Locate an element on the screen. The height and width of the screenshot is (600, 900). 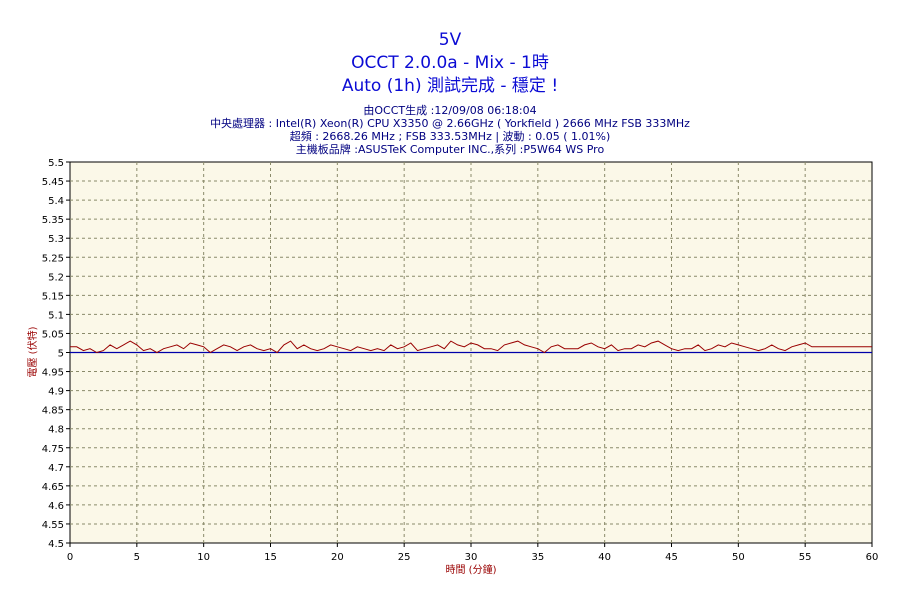
y-tick-label: 5.4 is located at coordinates (56, 201).